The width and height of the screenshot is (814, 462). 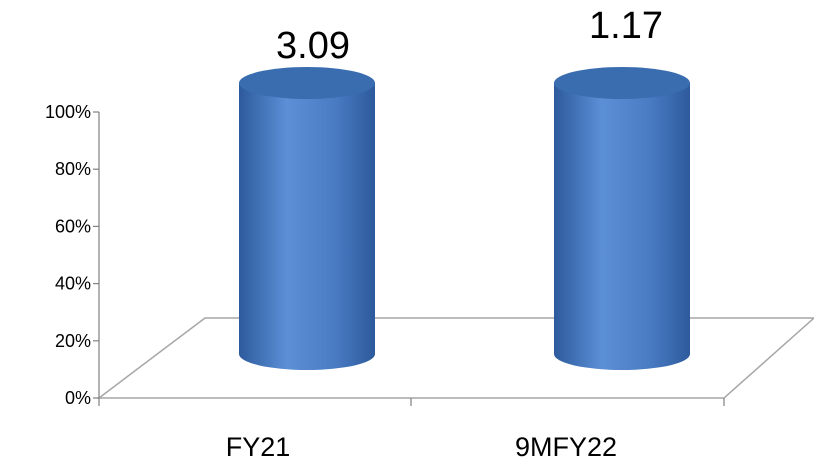 I want to click on y-tick-label: 60%, so click(x=73, y=226).